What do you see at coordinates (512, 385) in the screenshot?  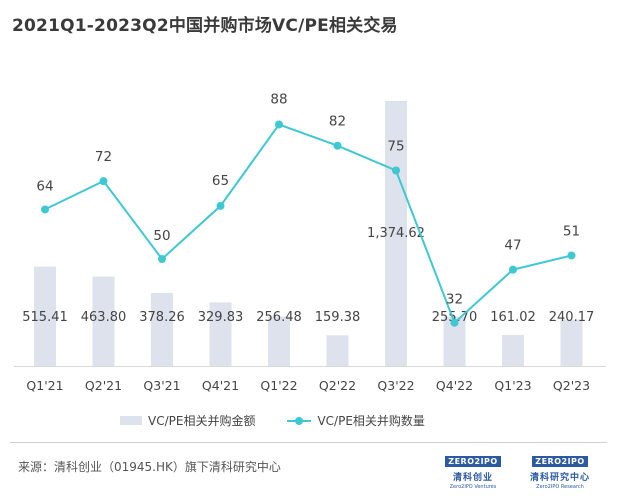 I see `x-tick-label: Q1'23` at bounding box center [512, 385].